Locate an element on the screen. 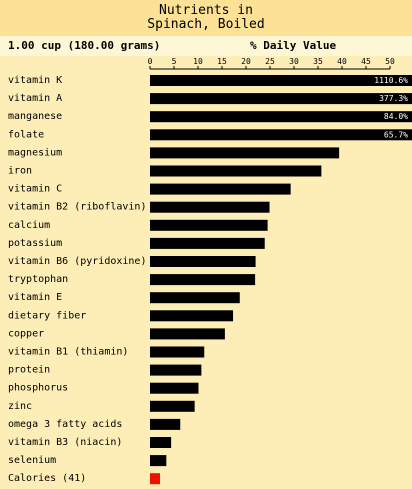  category-label: tryptophan is located at coordinates (38, 279).